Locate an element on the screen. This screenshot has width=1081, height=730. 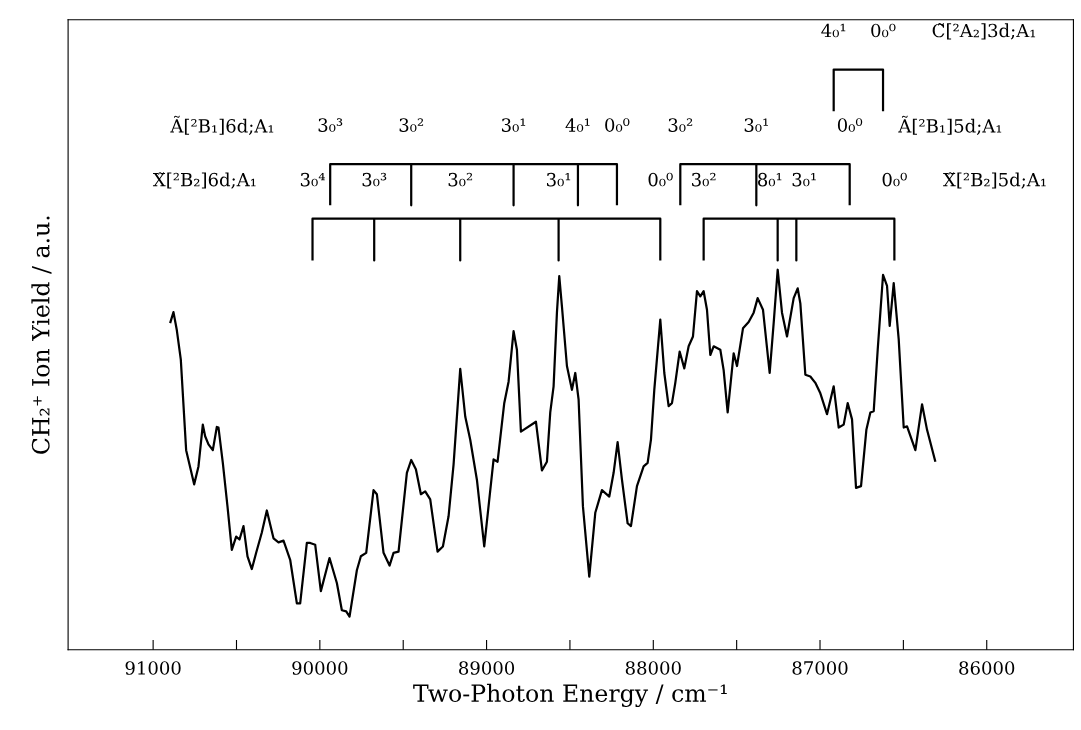
x-tick-label: 88000 is located at coordinates (653, 668).